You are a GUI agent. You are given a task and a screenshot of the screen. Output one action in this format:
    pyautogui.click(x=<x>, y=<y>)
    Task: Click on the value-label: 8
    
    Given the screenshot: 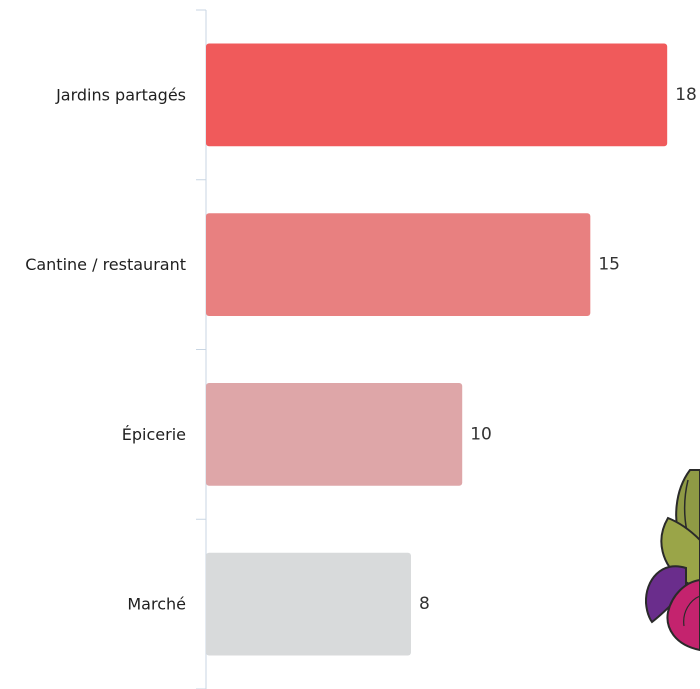 What is the action you would take?
    pyautogui.click(x=424, y=604)
    